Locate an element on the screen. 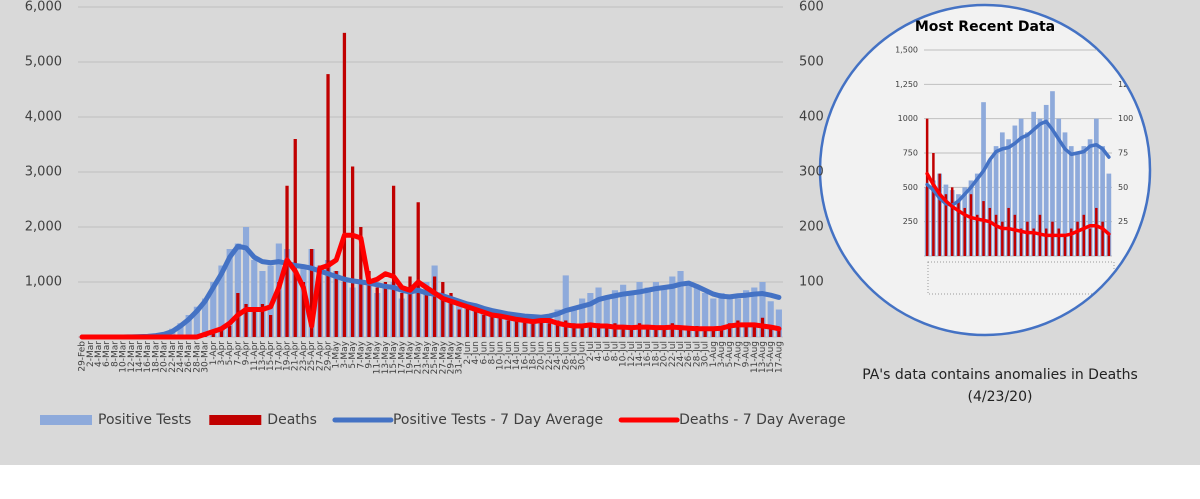  y2-tick-label: 300 is located at coordinates (811, 172).